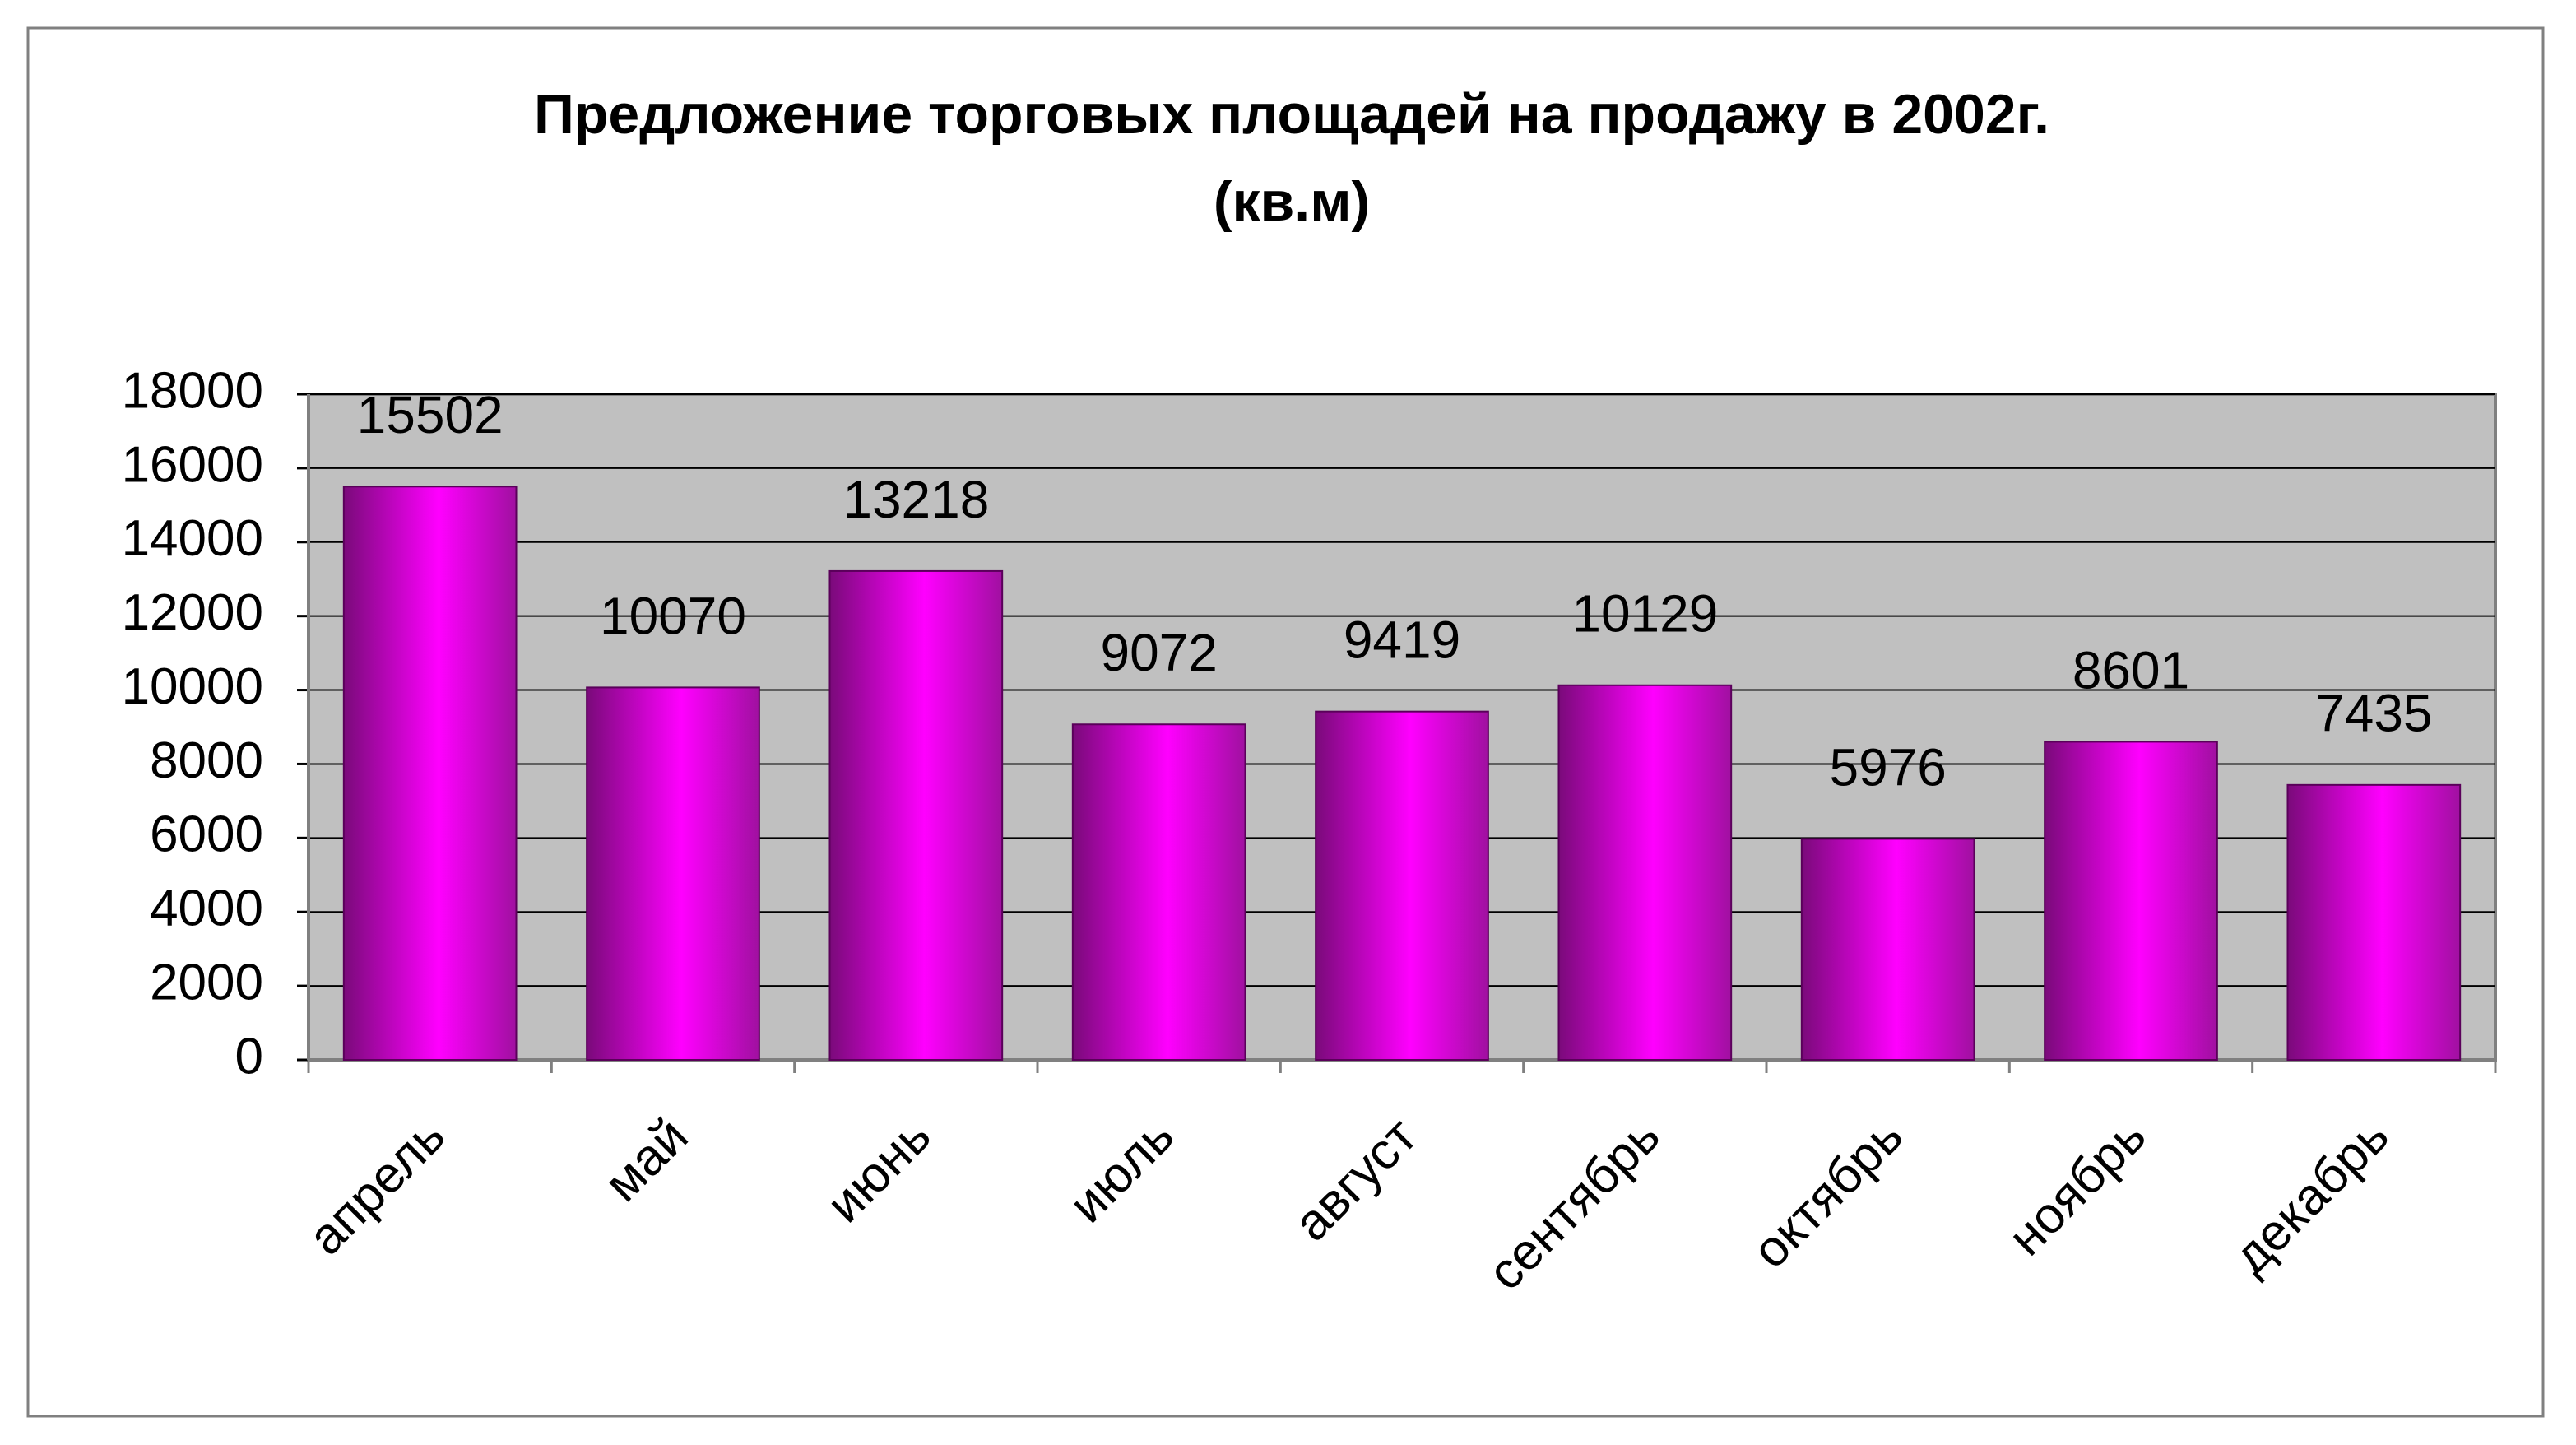 The height and width of the screenshot is (1445, 2576). Describe the element at coordinates (249, 1056) in the screenshot. I see `y-tick-label: 0` at that location.